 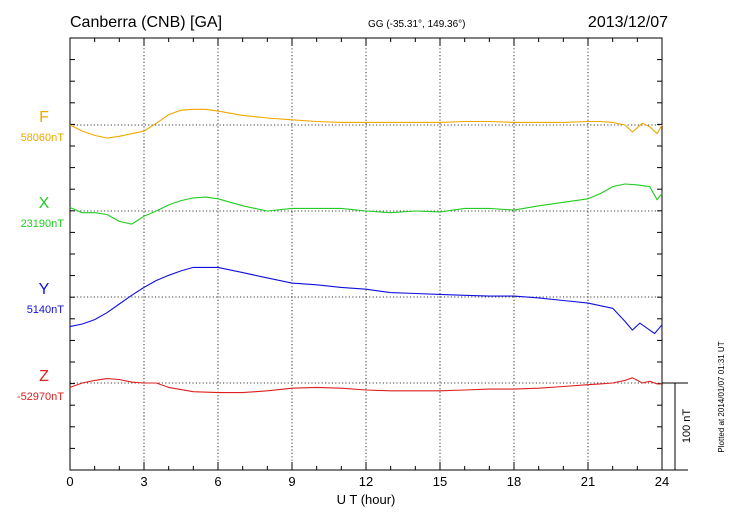 I want to click on component-label-y: Y, so click(x=44, y=289).